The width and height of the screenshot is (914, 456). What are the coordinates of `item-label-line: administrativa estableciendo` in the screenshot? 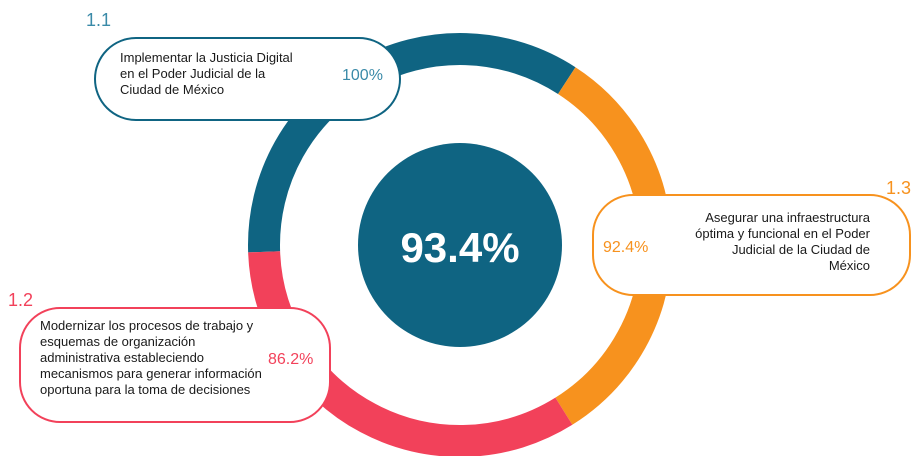 It's located at (122, 357).